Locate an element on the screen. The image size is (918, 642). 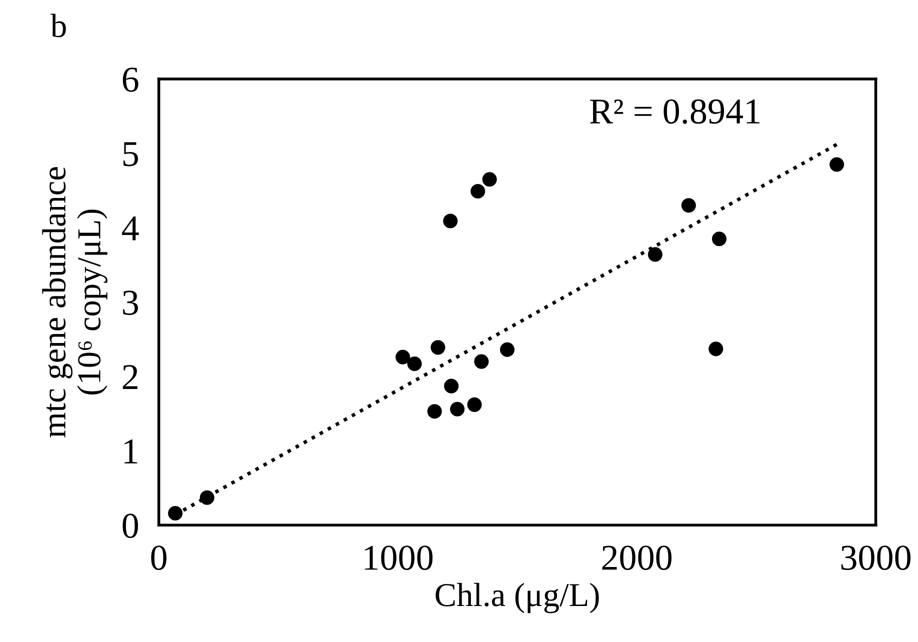
y-tick-label: 5 is located at coordinates (130, 154).